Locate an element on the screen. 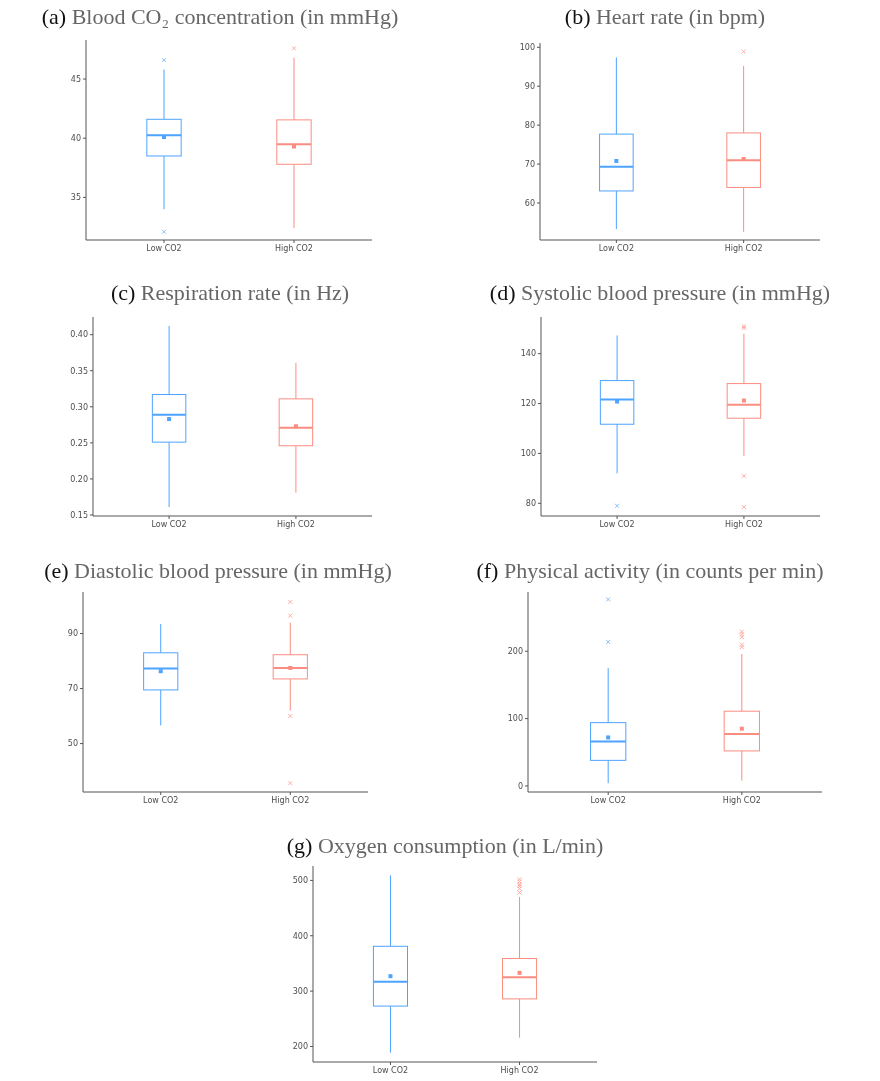 The image size is (880, 1081). chart-title: (a) Blood CO₂ concentration (in mmHg) is located at coordinates (220, 16).